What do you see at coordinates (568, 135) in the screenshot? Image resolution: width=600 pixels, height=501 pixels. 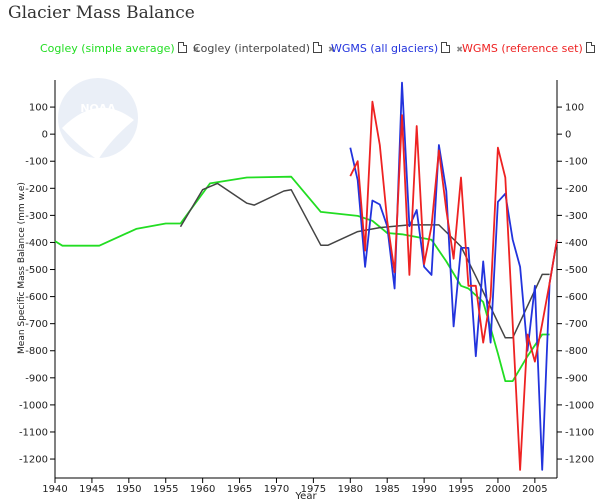 I see `y-tick-label-right: 0` at bounding box center [568, 135].